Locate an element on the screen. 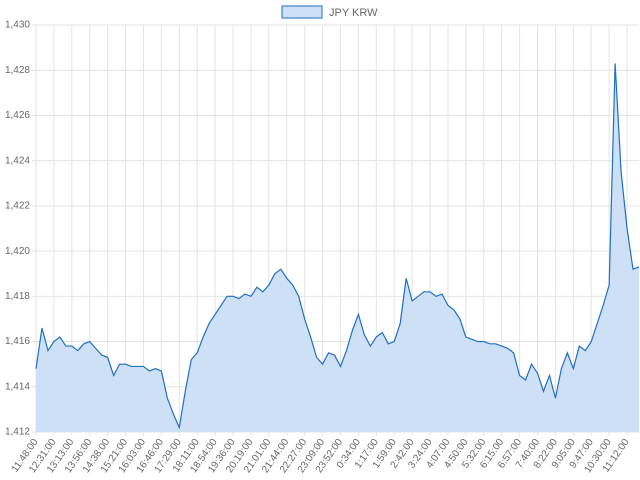 The height and width of the screenshot is (480, 640). y-tick-label: 1,426 is located at coordinates (17, 115).